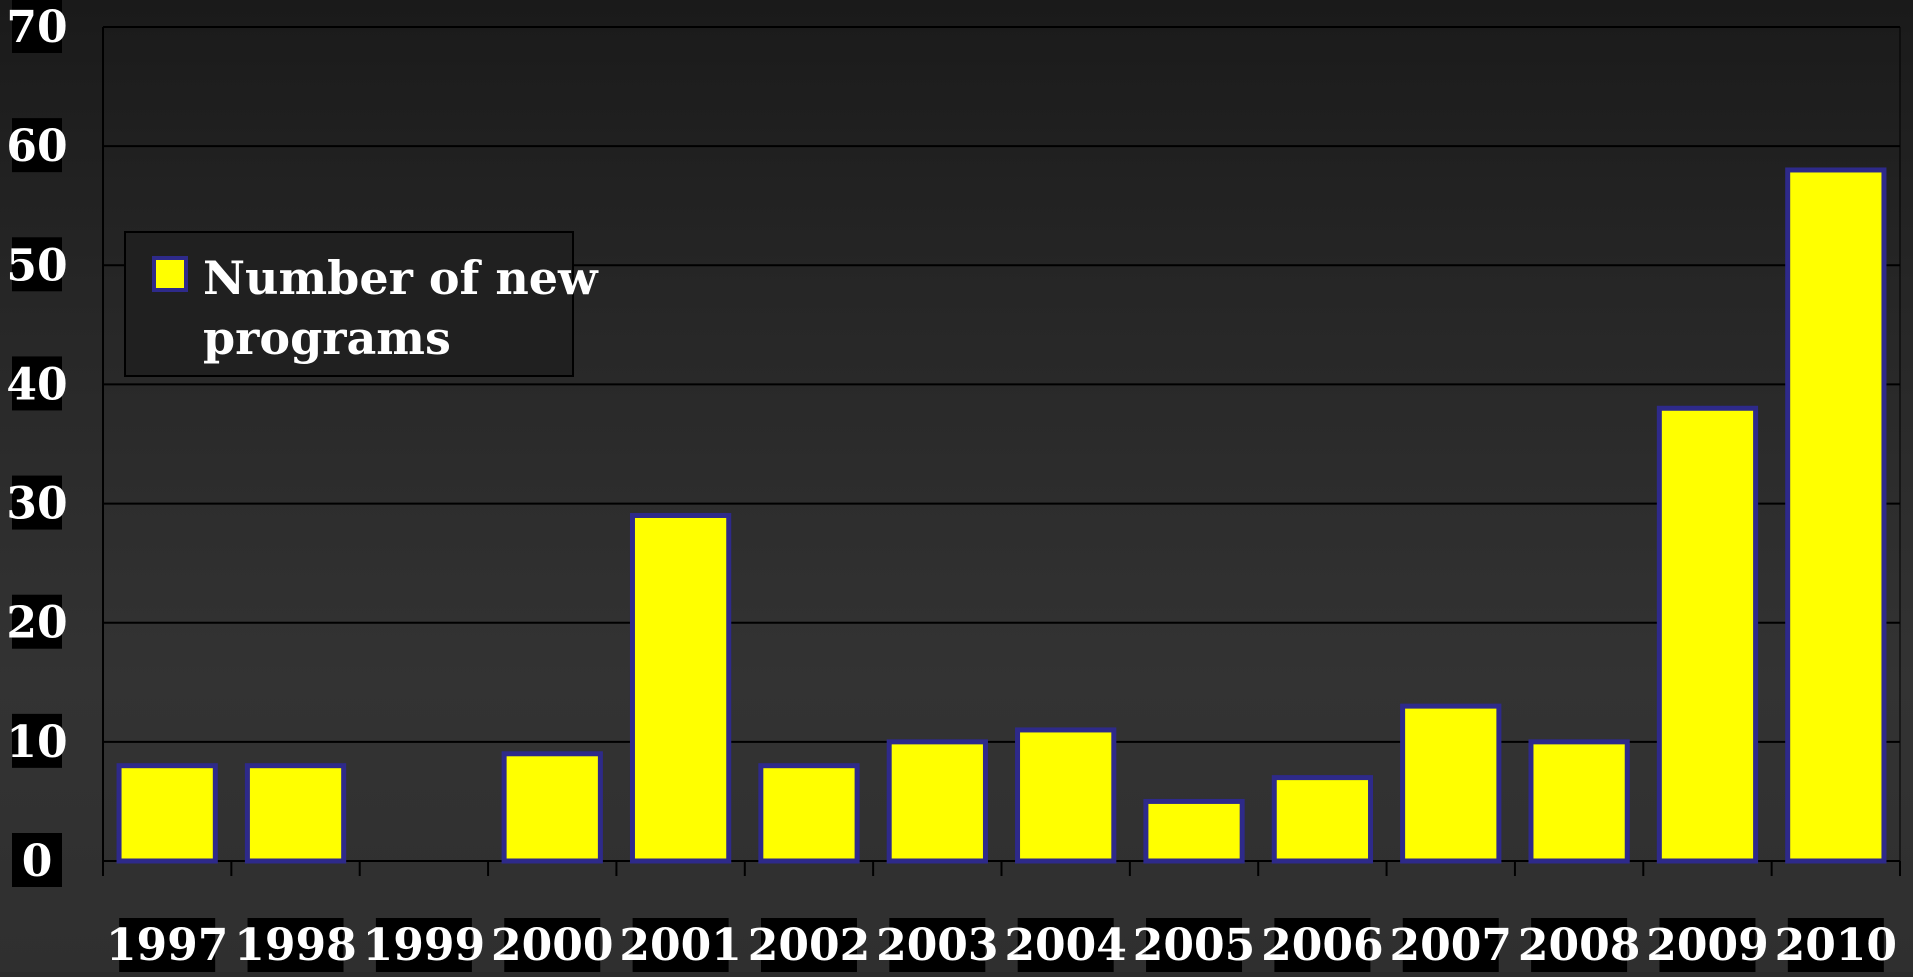  What do you see at coordinates (37, 443) in the screenshot?
I see `y-axis-ticks: 0 10 20 30 40 50 60 70` at bounding box center [37, 443].